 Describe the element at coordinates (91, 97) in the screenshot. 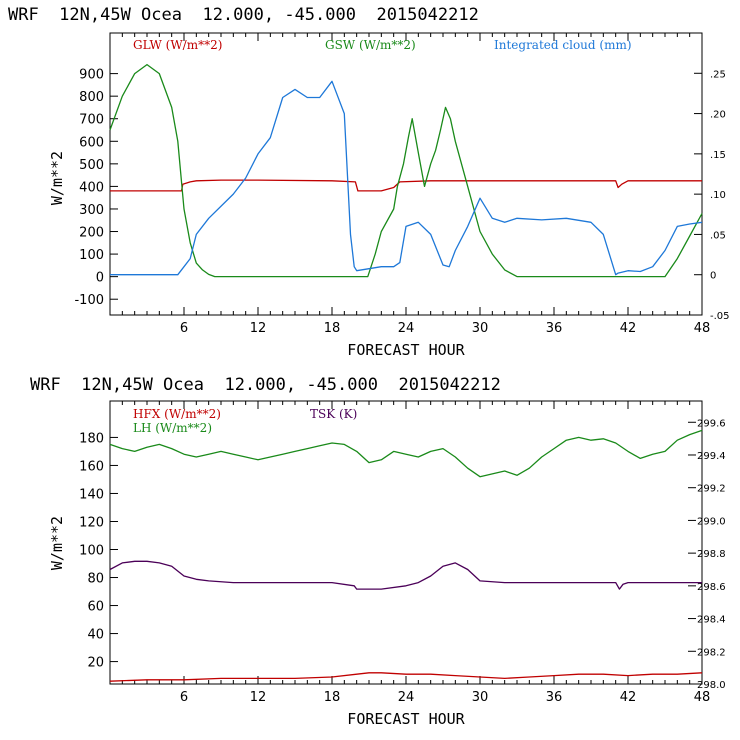

I see `top-y-tick-label-800: 800` at that location.